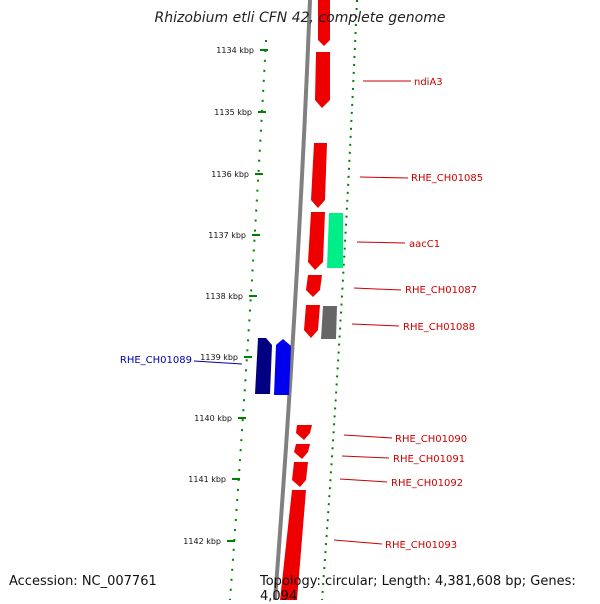 Image resolution: width=600 pixels, height=604 pixels. What do you see at coordinates (304, 432) in the screenshot?
I see `gene-glyph-RHE_CH01090` at bounding box center [304, 432].